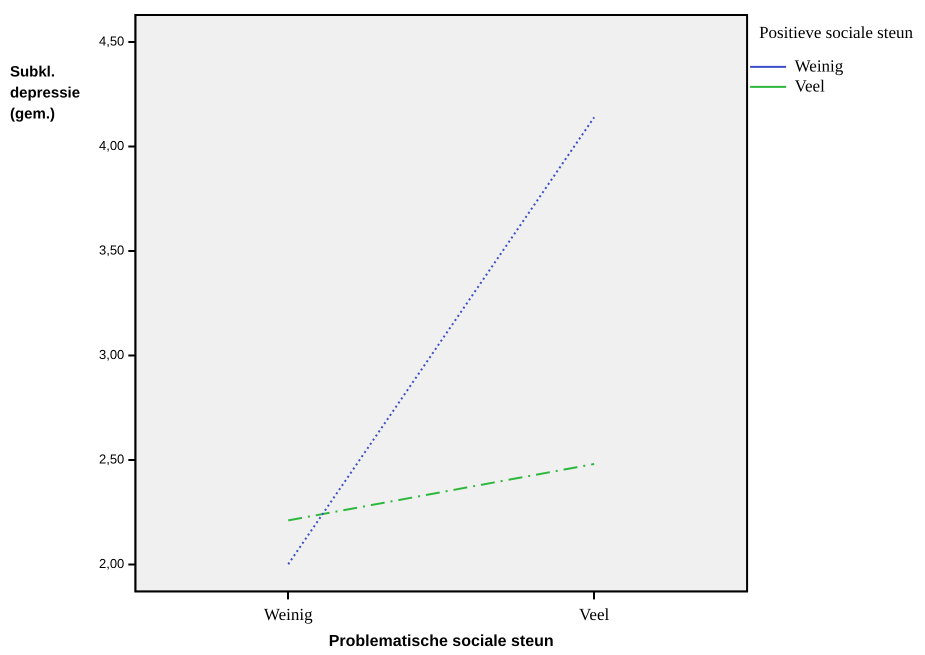 The width and height of the screenshot is (925, 655). What do you see at coordinates (45, 93) in the screenshot?
I see `y-axis-title: Subkl. depressie (gem.)` at bounding box center [45, 93].